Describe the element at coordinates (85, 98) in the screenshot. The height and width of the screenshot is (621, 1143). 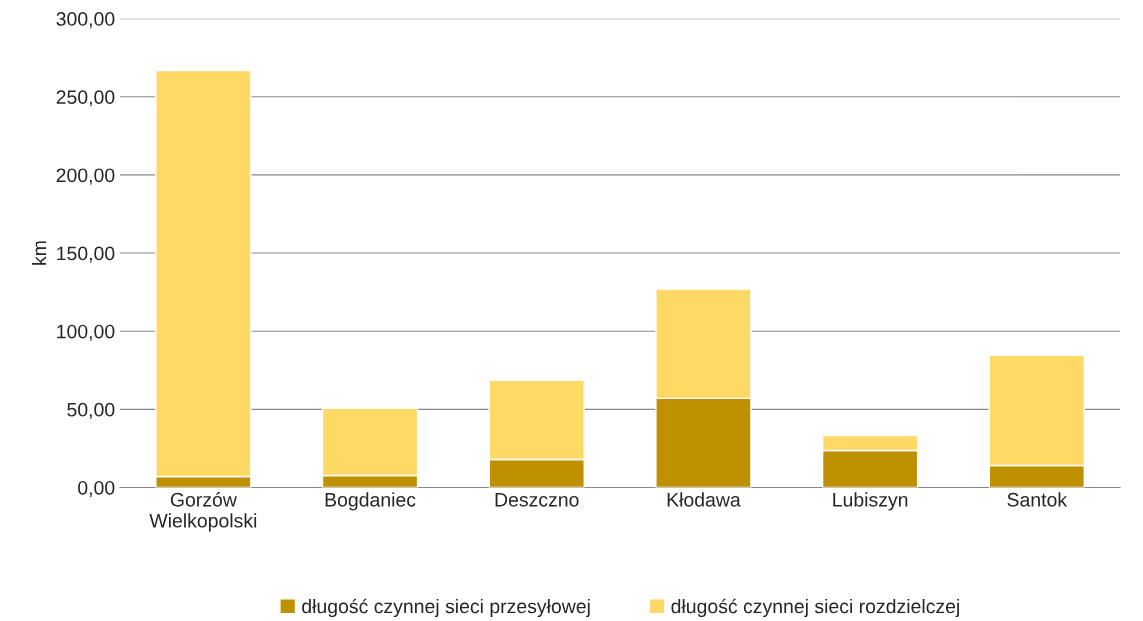
I see `y-tick-label: 250,00` at that location.